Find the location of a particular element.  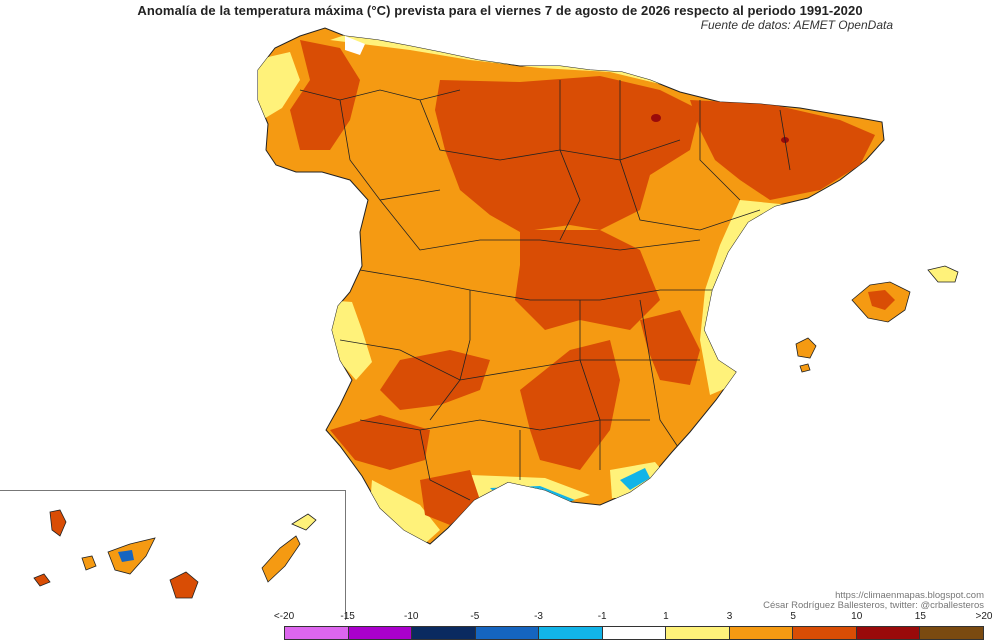

la-gomera-island is located at coordinates (89, 563).